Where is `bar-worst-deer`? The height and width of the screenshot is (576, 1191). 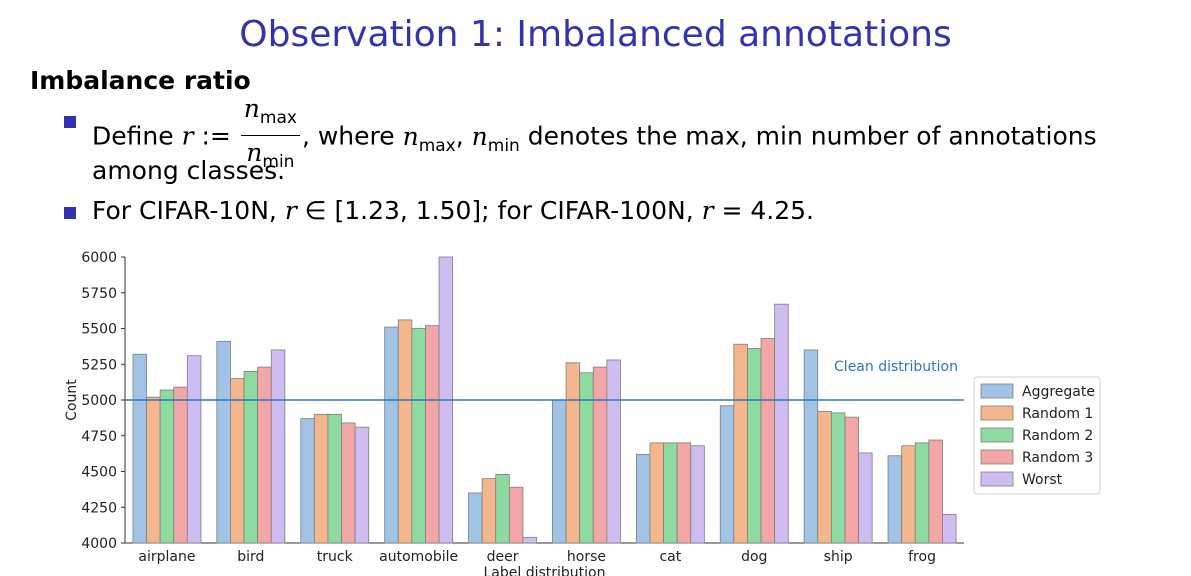 bar-worst-deer is located at coordinates (529, 540).